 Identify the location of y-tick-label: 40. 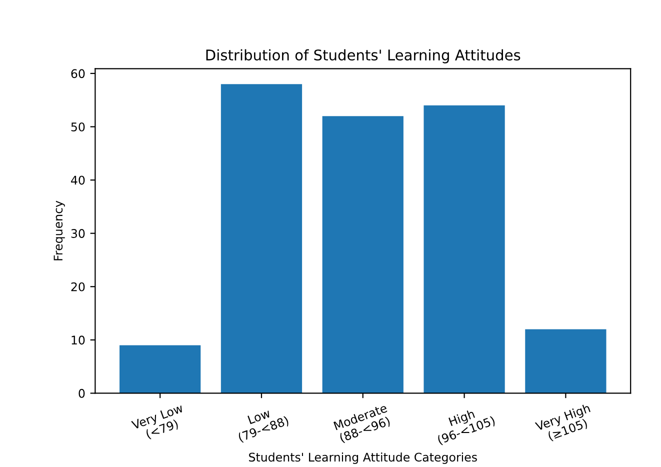
(78, 180).